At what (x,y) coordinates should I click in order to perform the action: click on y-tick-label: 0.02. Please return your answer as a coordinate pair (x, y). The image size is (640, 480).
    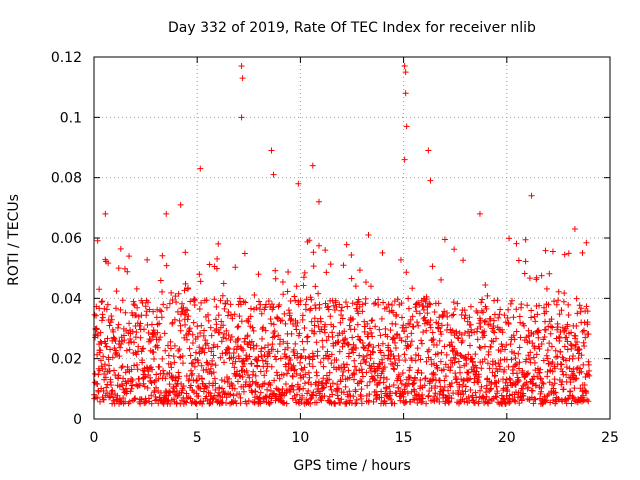
    Looking at the image, I should click on (66, 360).